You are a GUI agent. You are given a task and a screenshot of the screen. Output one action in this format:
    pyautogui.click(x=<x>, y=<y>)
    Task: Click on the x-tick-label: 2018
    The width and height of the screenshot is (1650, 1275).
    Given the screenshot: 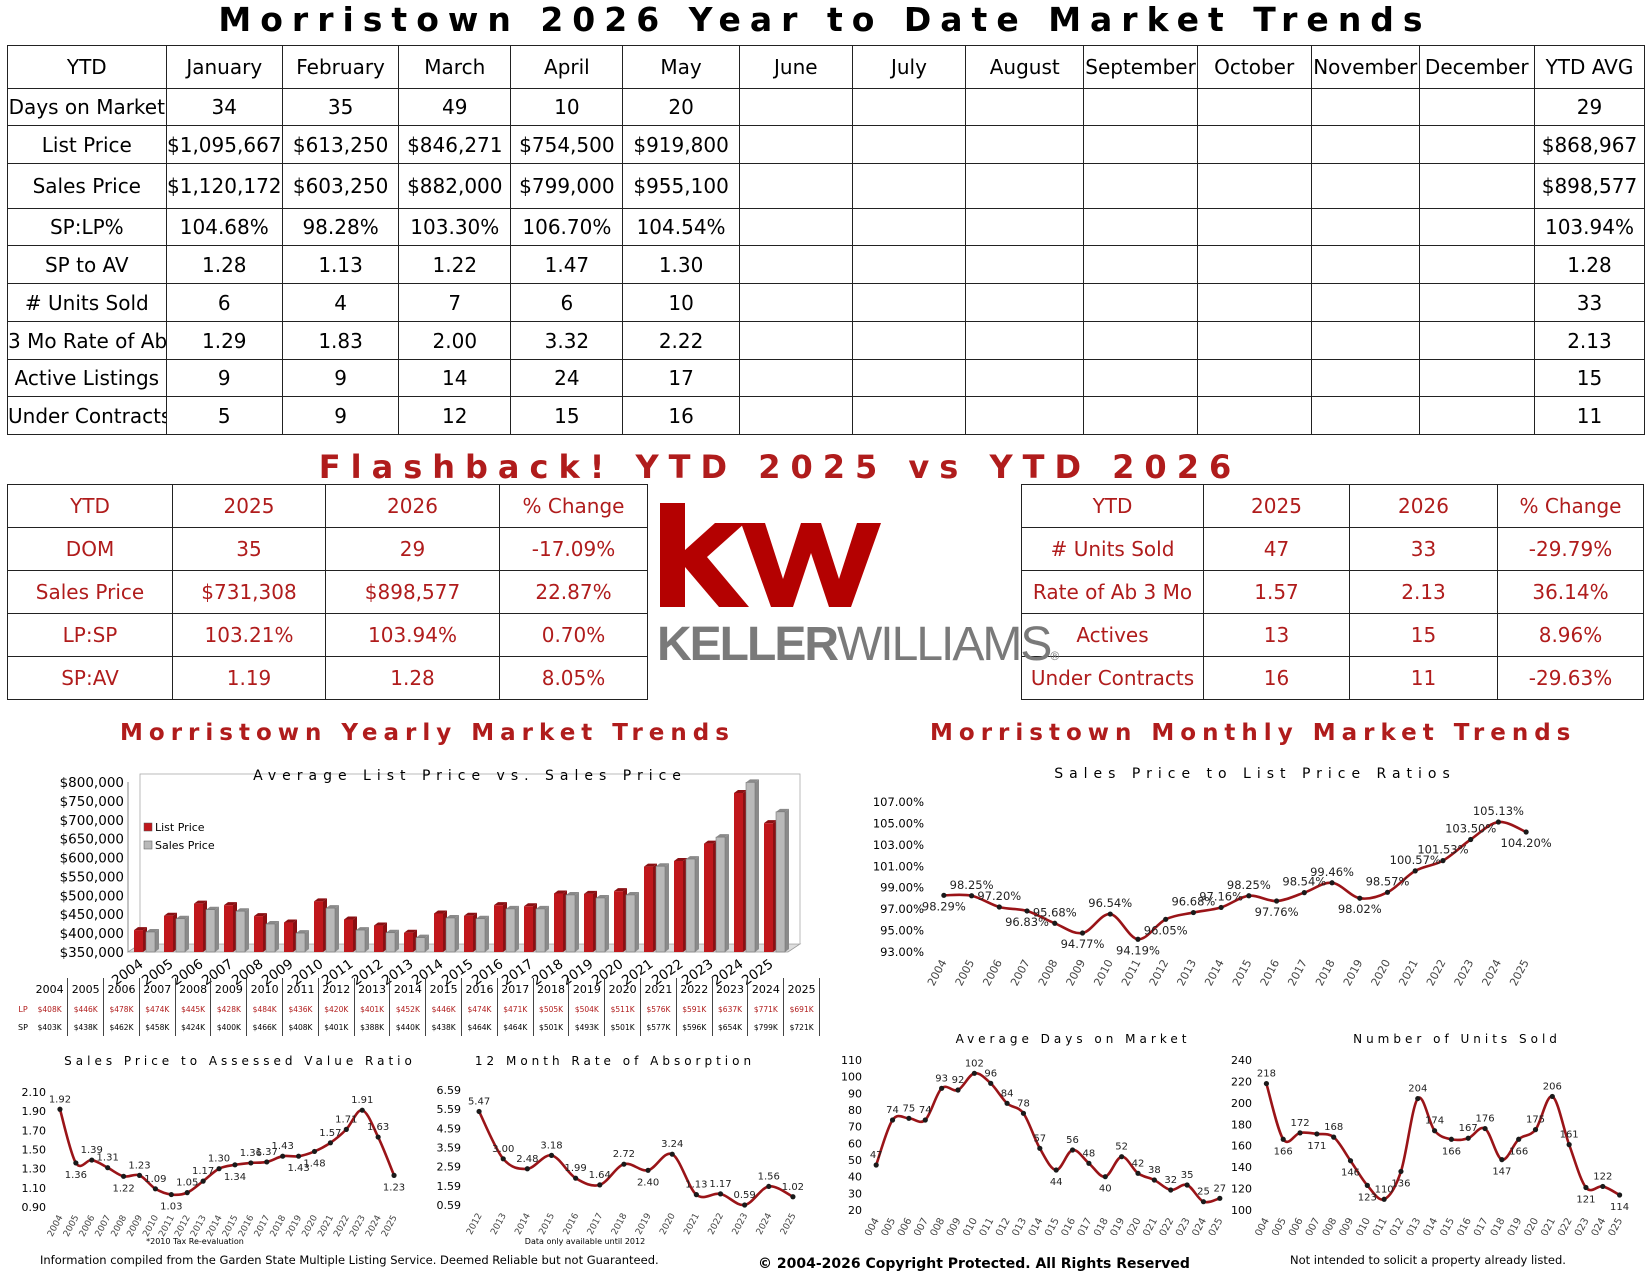 What is the action you would take?
    pyautogui.click(x=1100, y=1225)
    